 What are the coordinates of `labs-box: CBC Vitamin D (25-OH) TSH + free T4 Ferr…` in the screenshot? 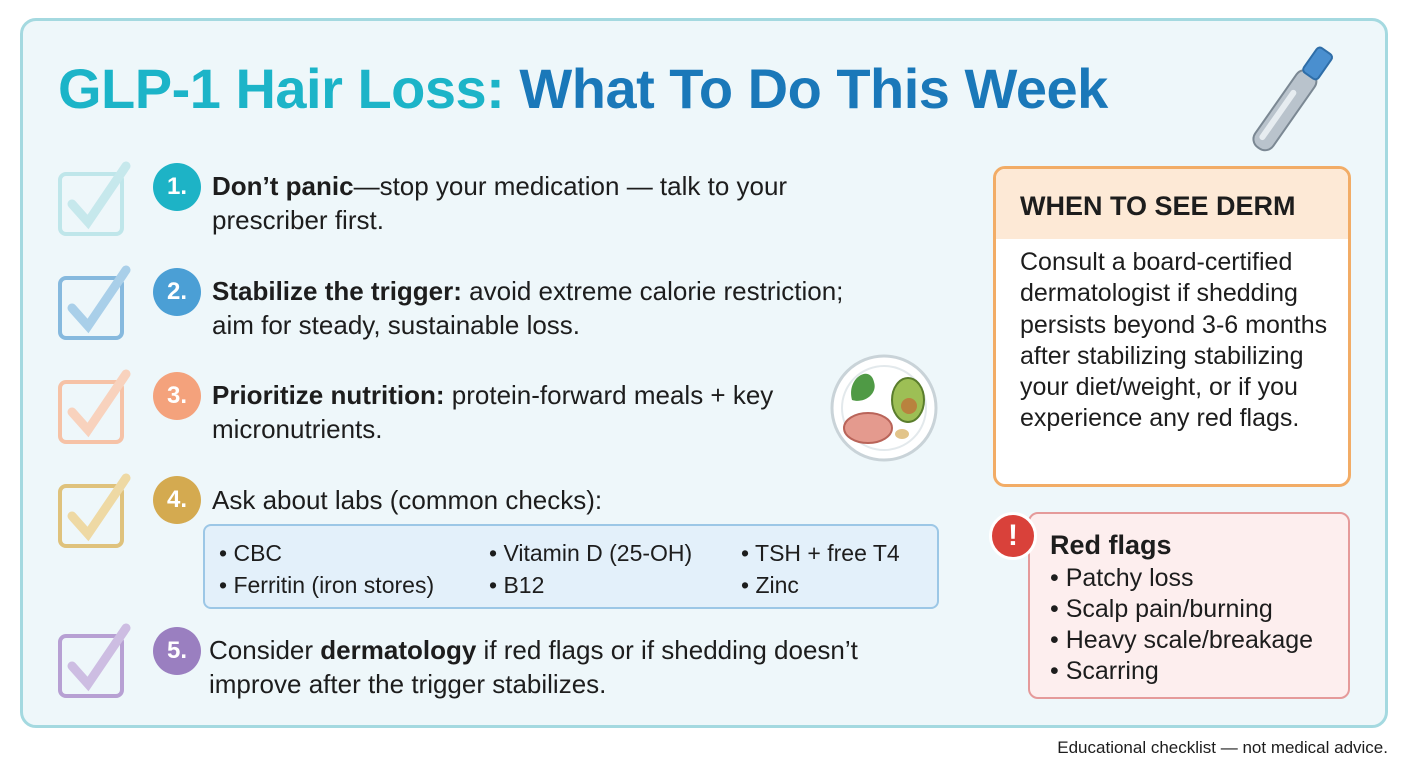 It's located at (571, 566).